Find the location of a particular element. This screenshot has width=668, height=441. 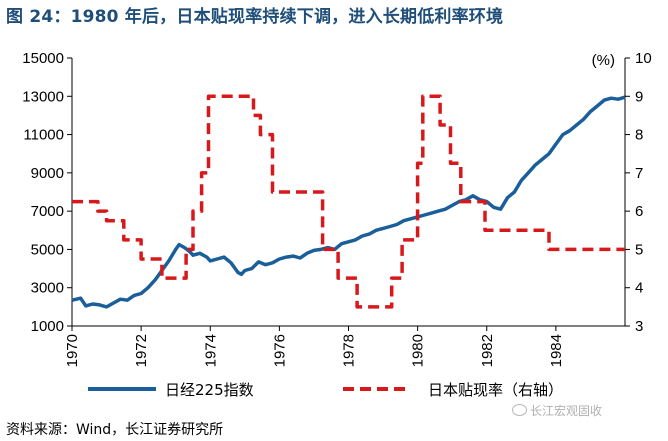

x-tick-label: 1978 is located at coordinates (349, 350).